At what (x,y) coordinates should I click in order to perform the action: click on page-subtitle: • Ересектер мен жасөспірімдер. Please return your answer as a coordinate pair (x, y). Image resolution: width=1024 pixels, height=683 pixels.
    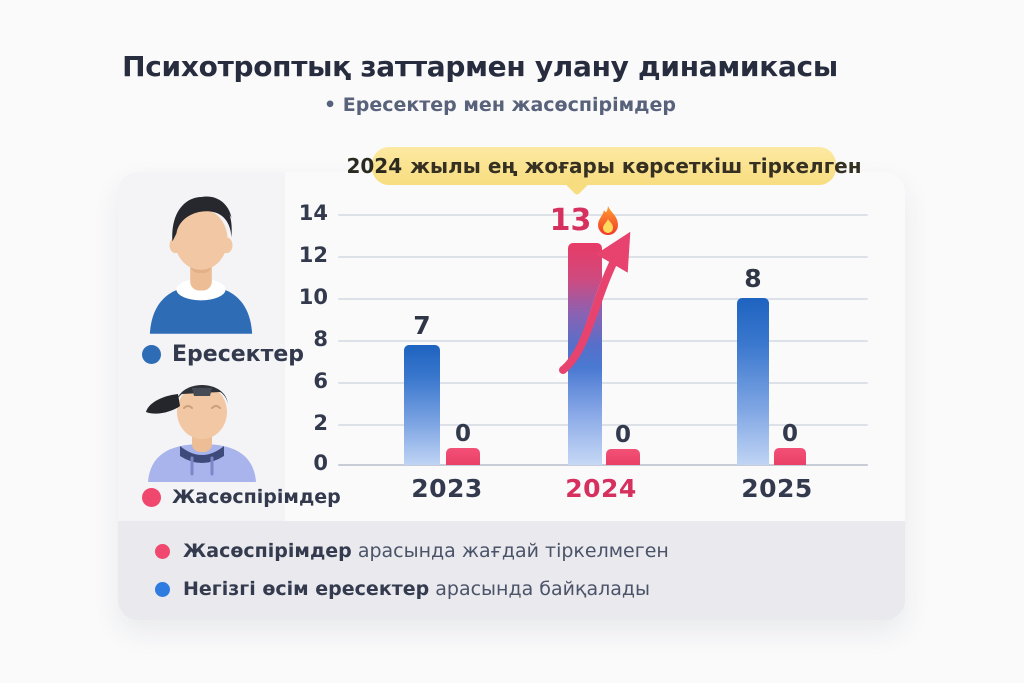
    Looking at the image, I should click on (500, 105).